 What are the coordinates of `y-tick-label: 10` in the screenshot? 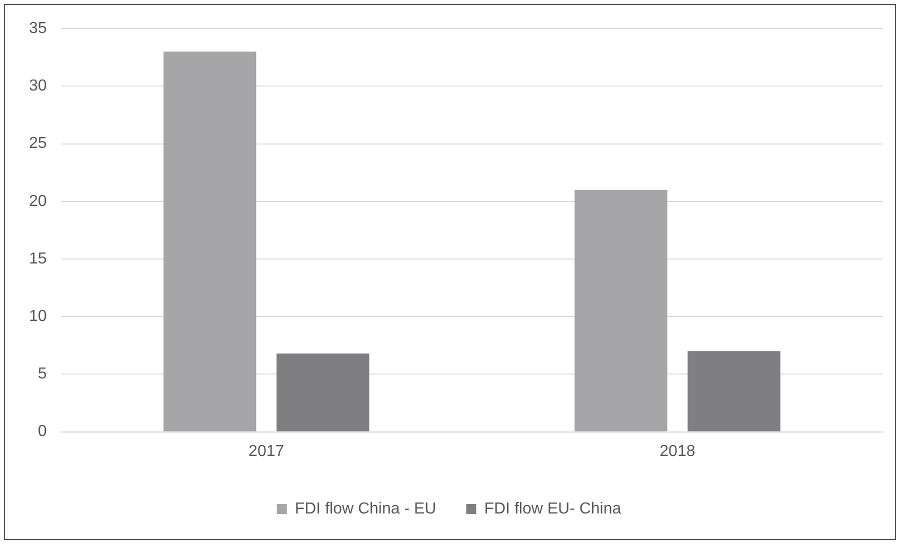 It's located at (38, 317).